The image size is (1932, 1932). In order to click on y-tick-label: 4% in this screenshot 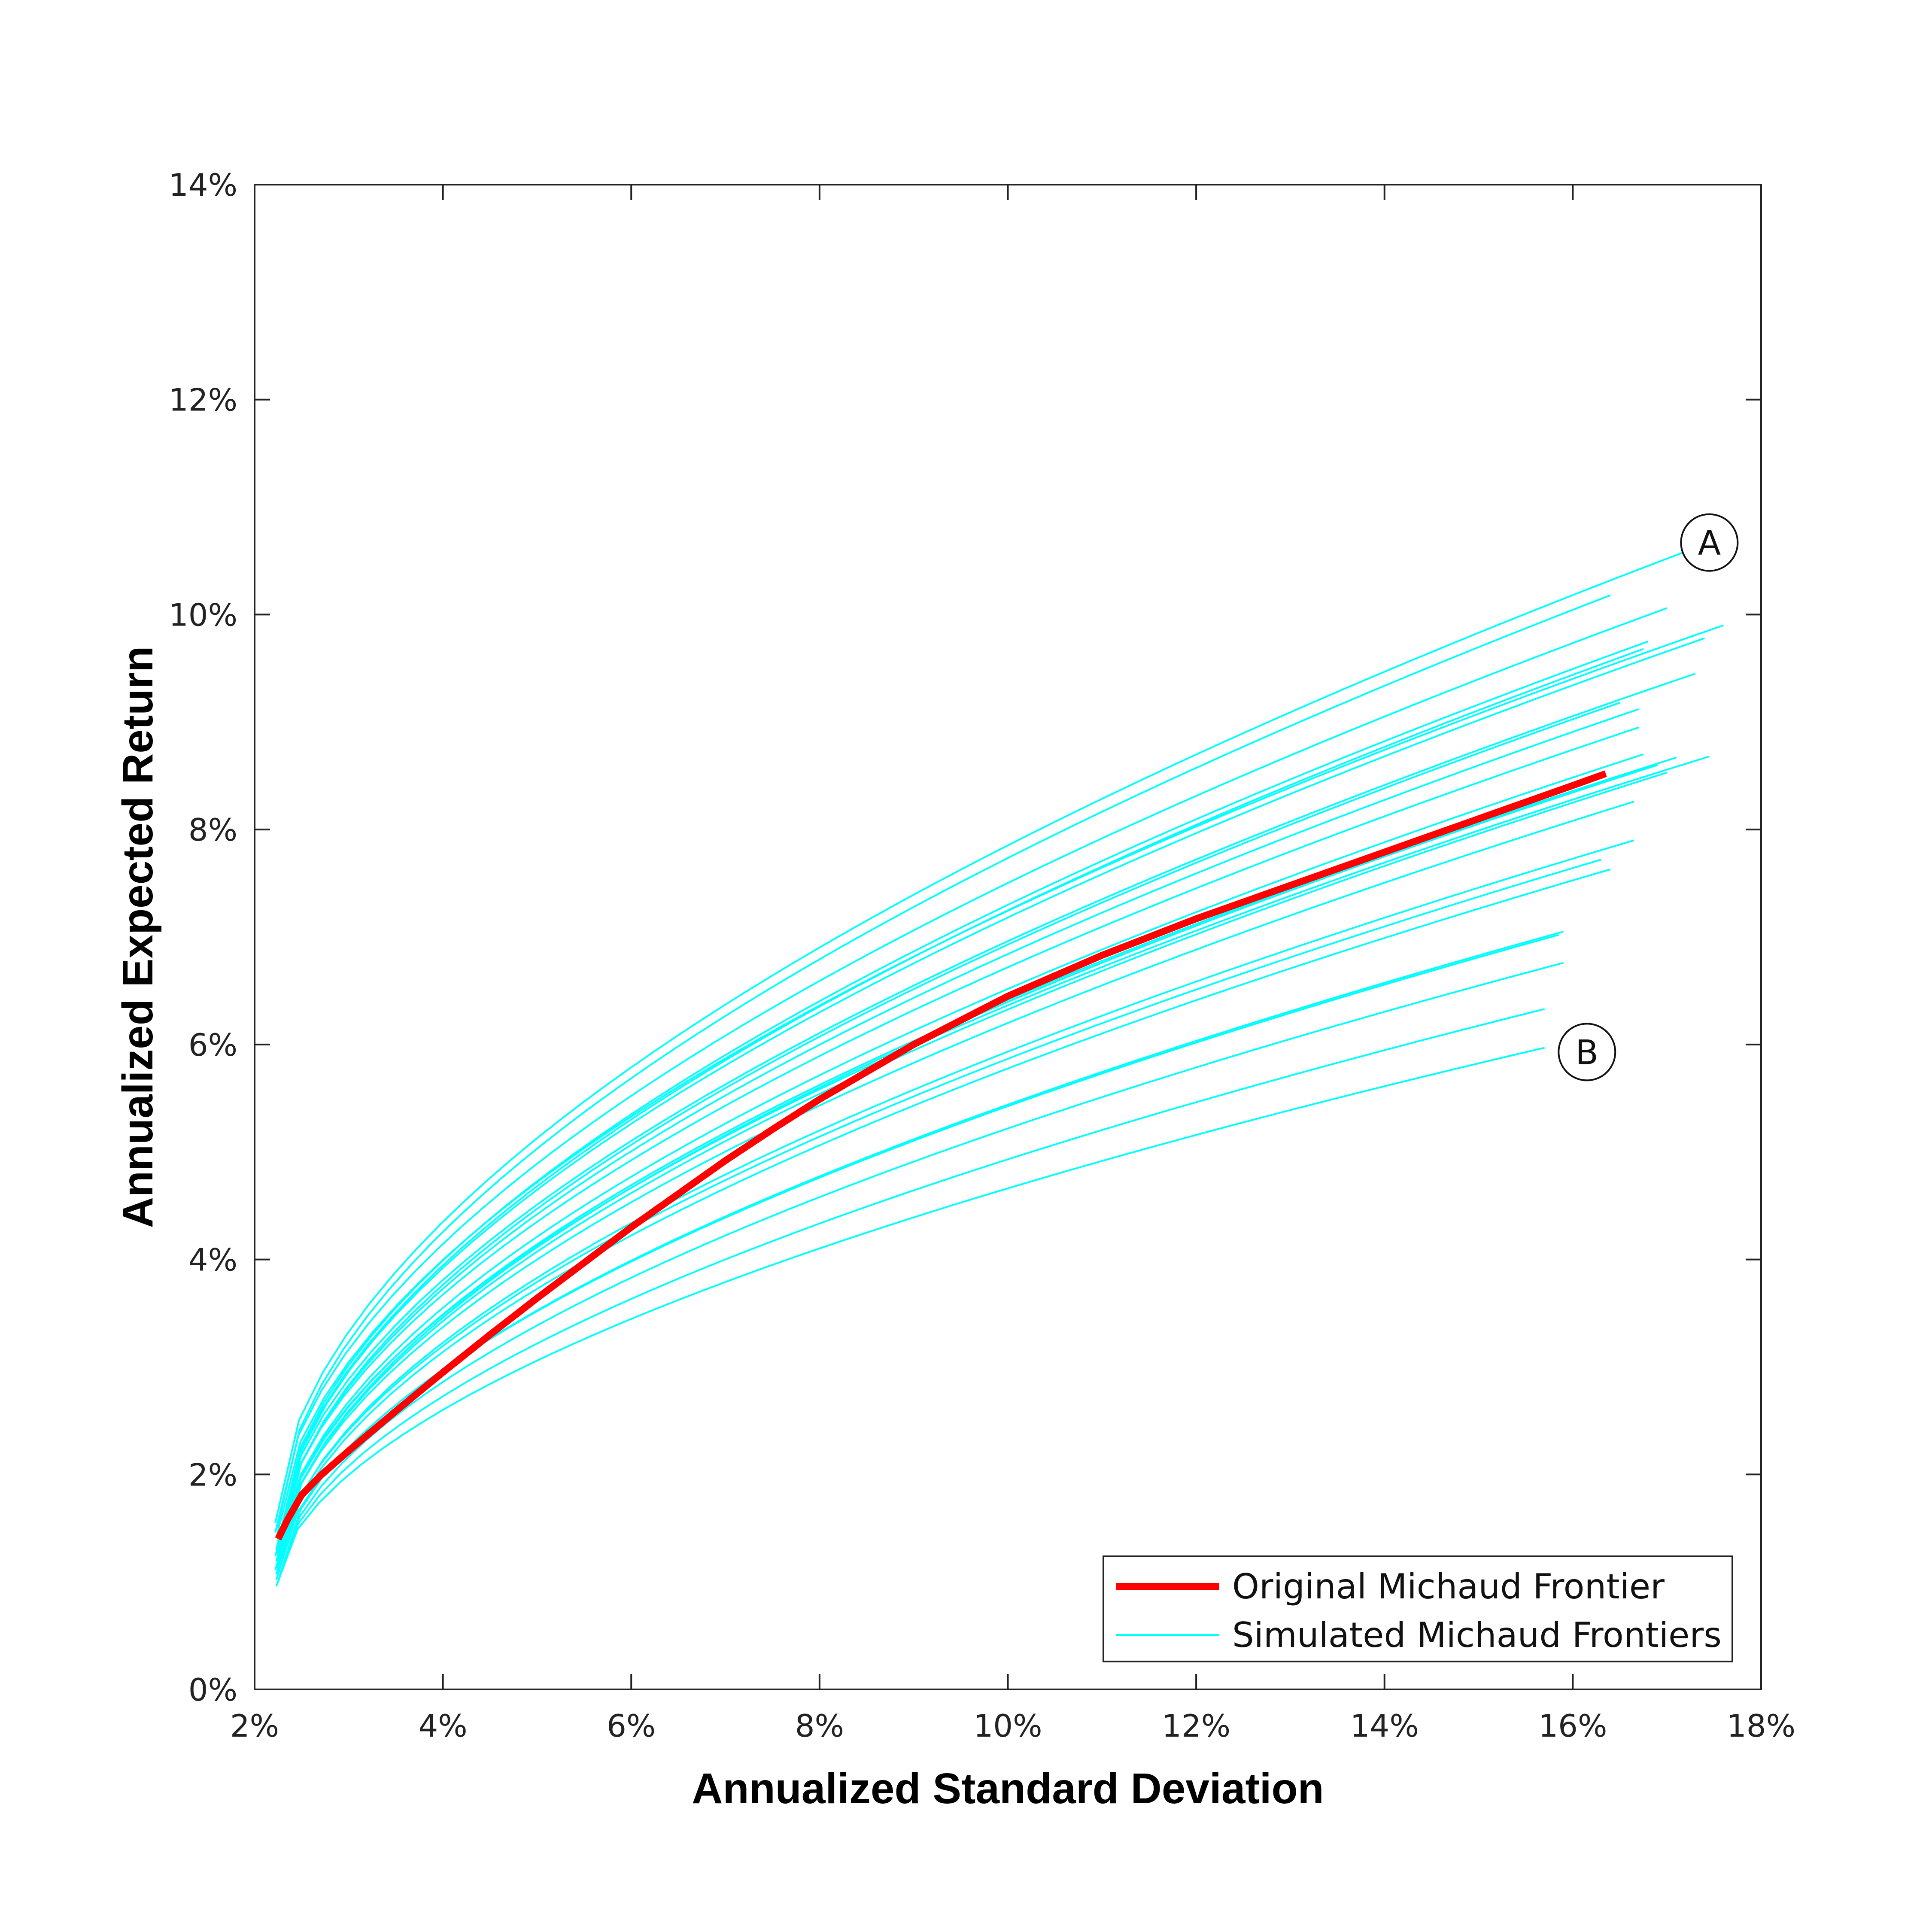, I will do `click(213, 1260)`.